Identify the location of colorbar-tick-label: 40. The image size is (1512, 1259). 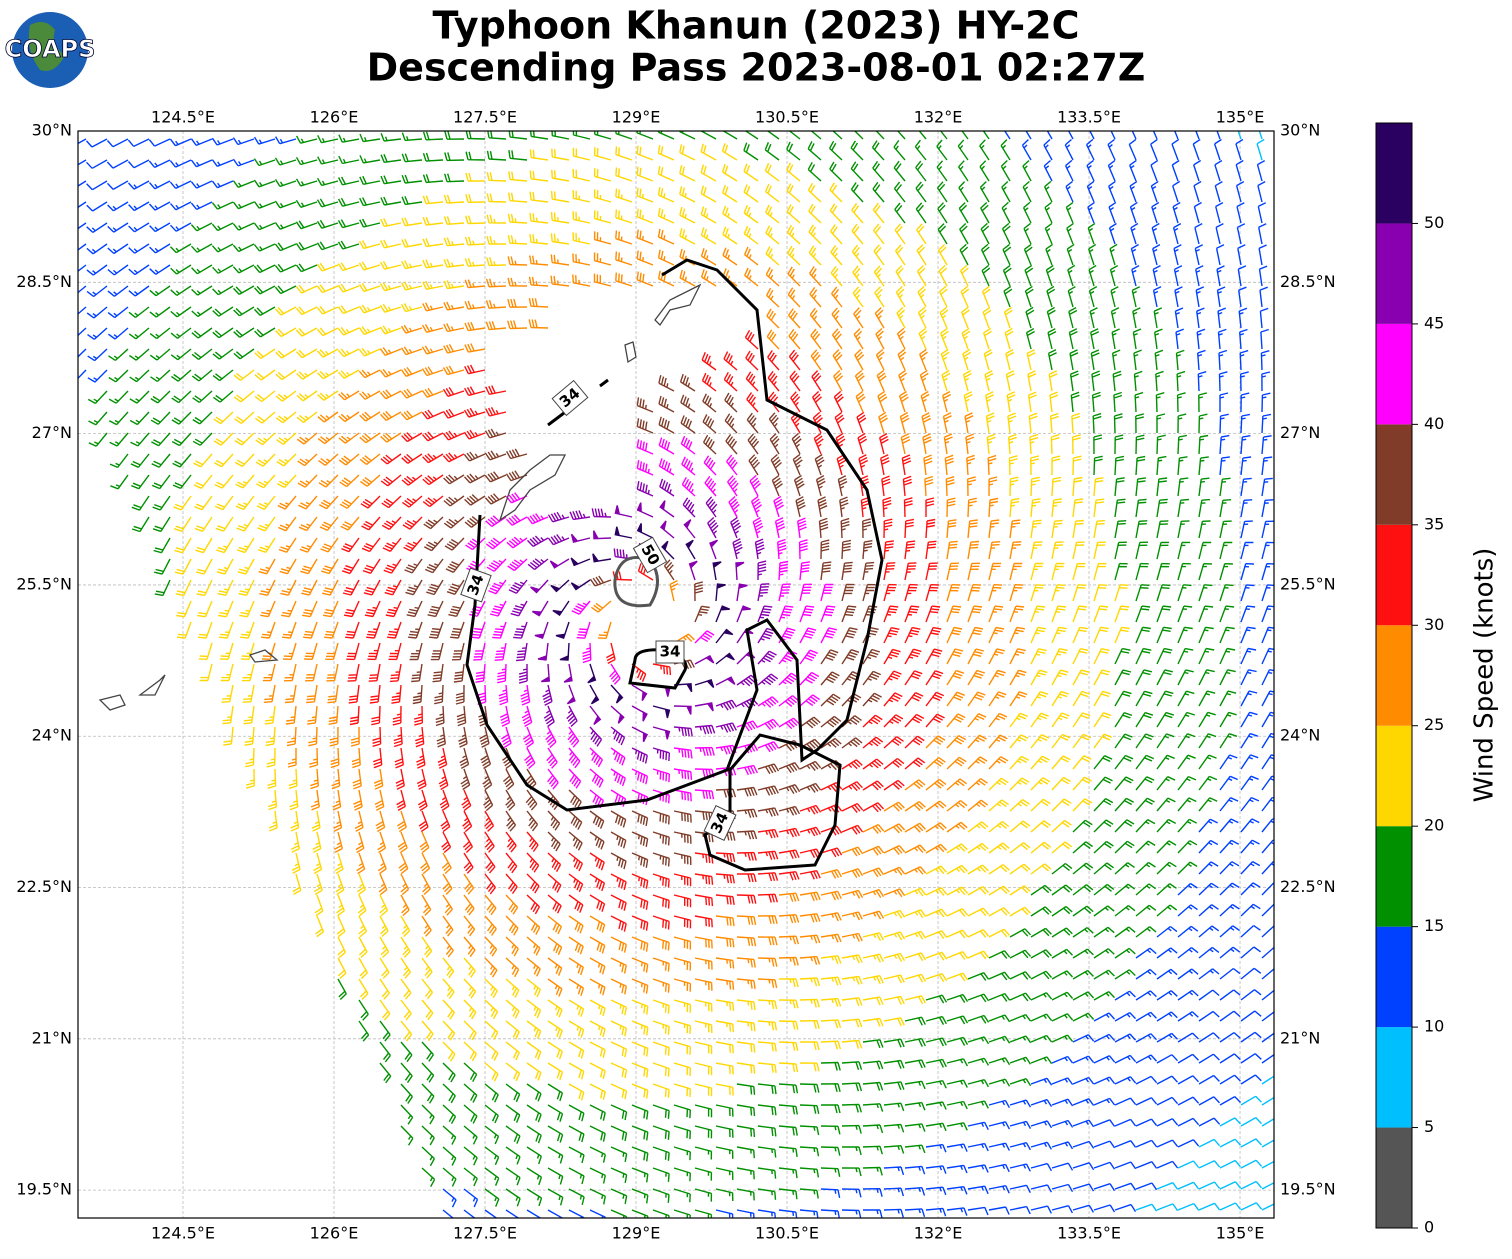
(1434, 423).